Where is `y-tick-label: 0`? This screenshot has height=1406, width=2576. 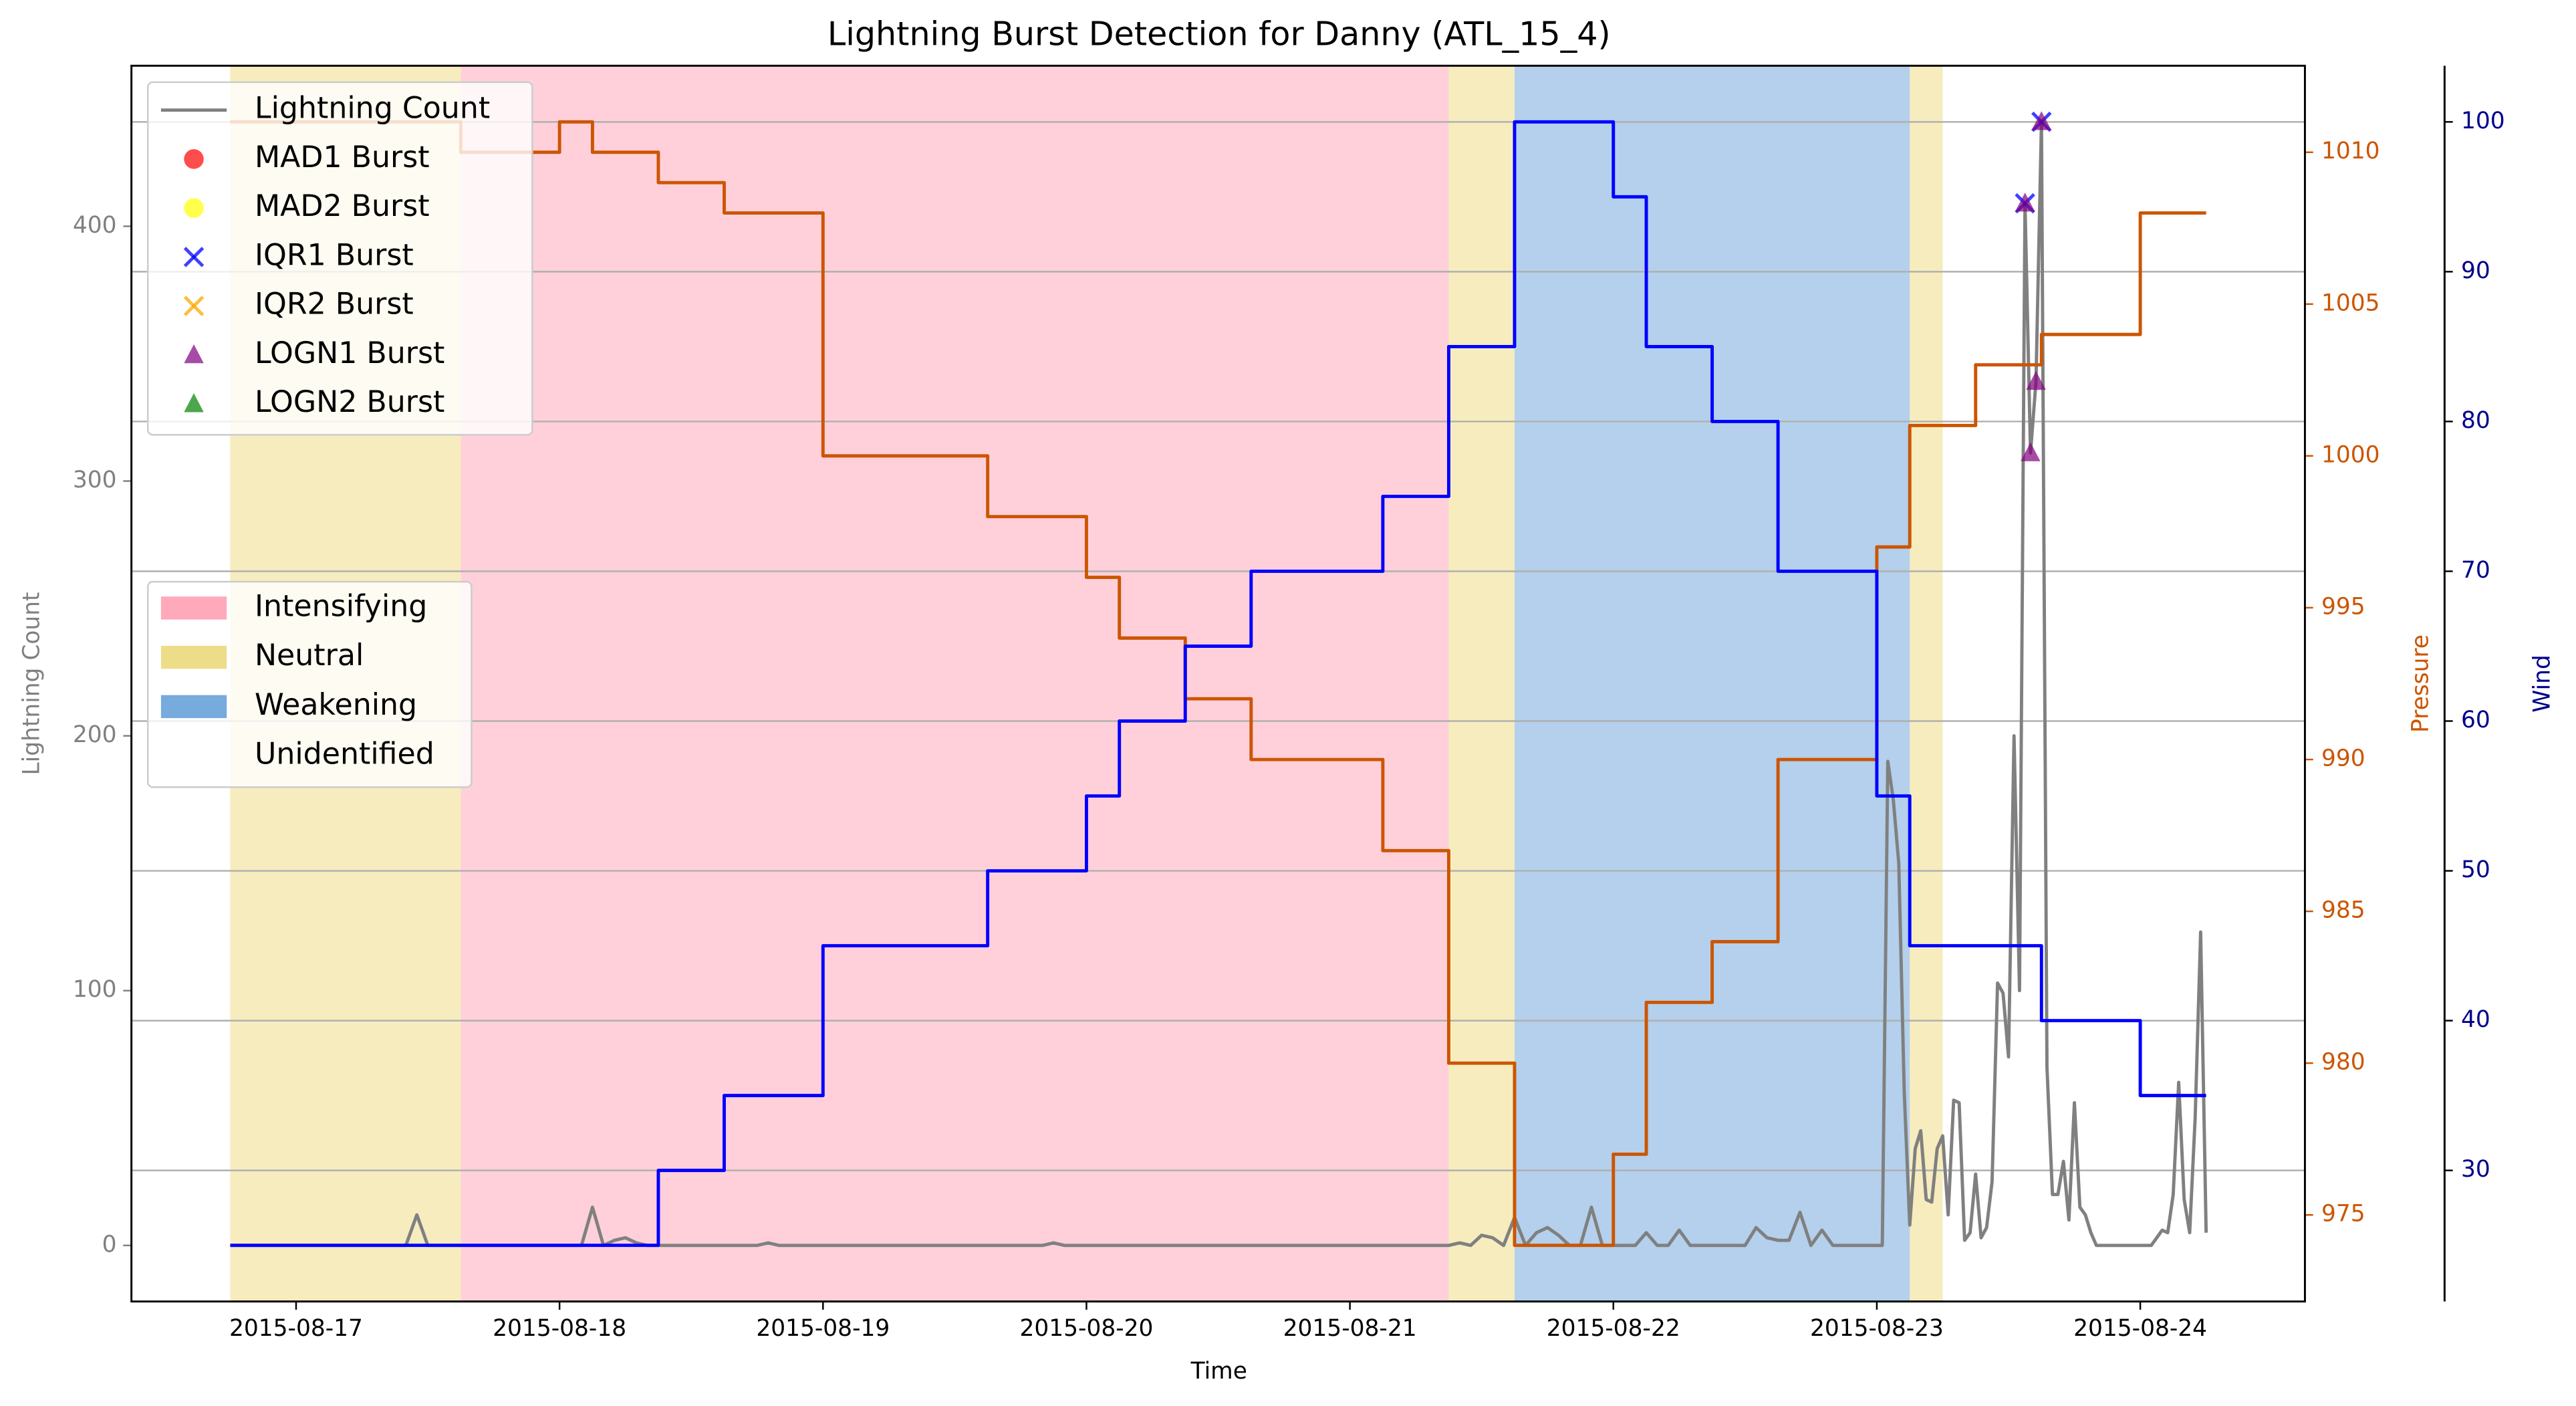 y-tick-label: 0 is located at coordinates (109, 1244).